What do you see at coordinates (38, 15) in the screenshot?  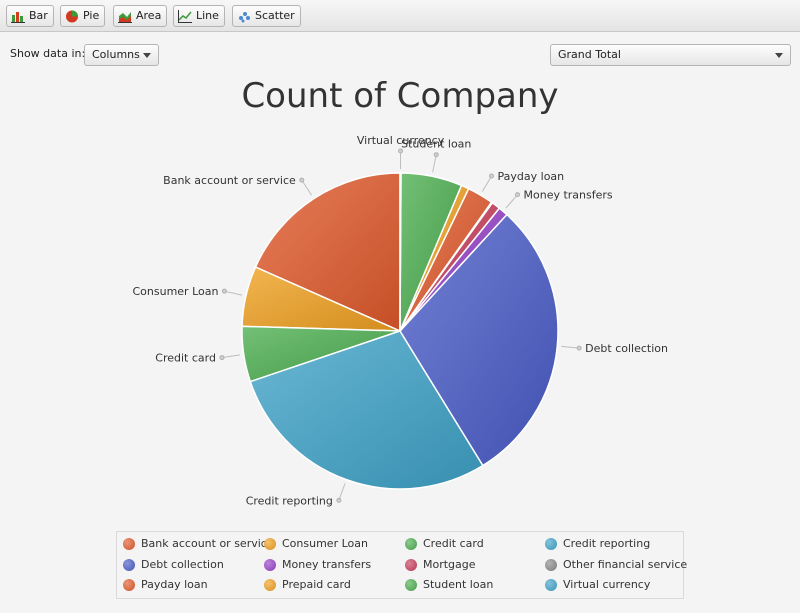 I see `bar-button-label: Bar` at bounding box center [38, 15].